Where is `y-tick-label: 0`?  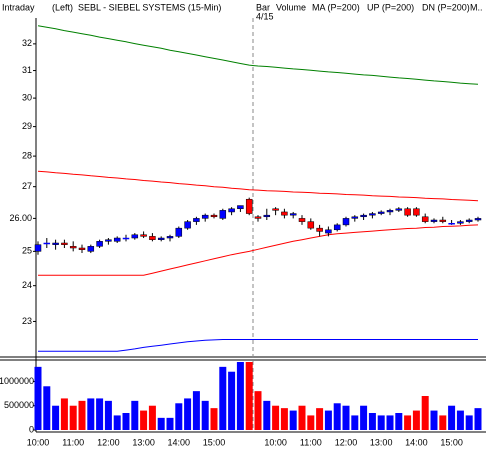 y-tick-label: 0 is located at coordinates (31, 429).